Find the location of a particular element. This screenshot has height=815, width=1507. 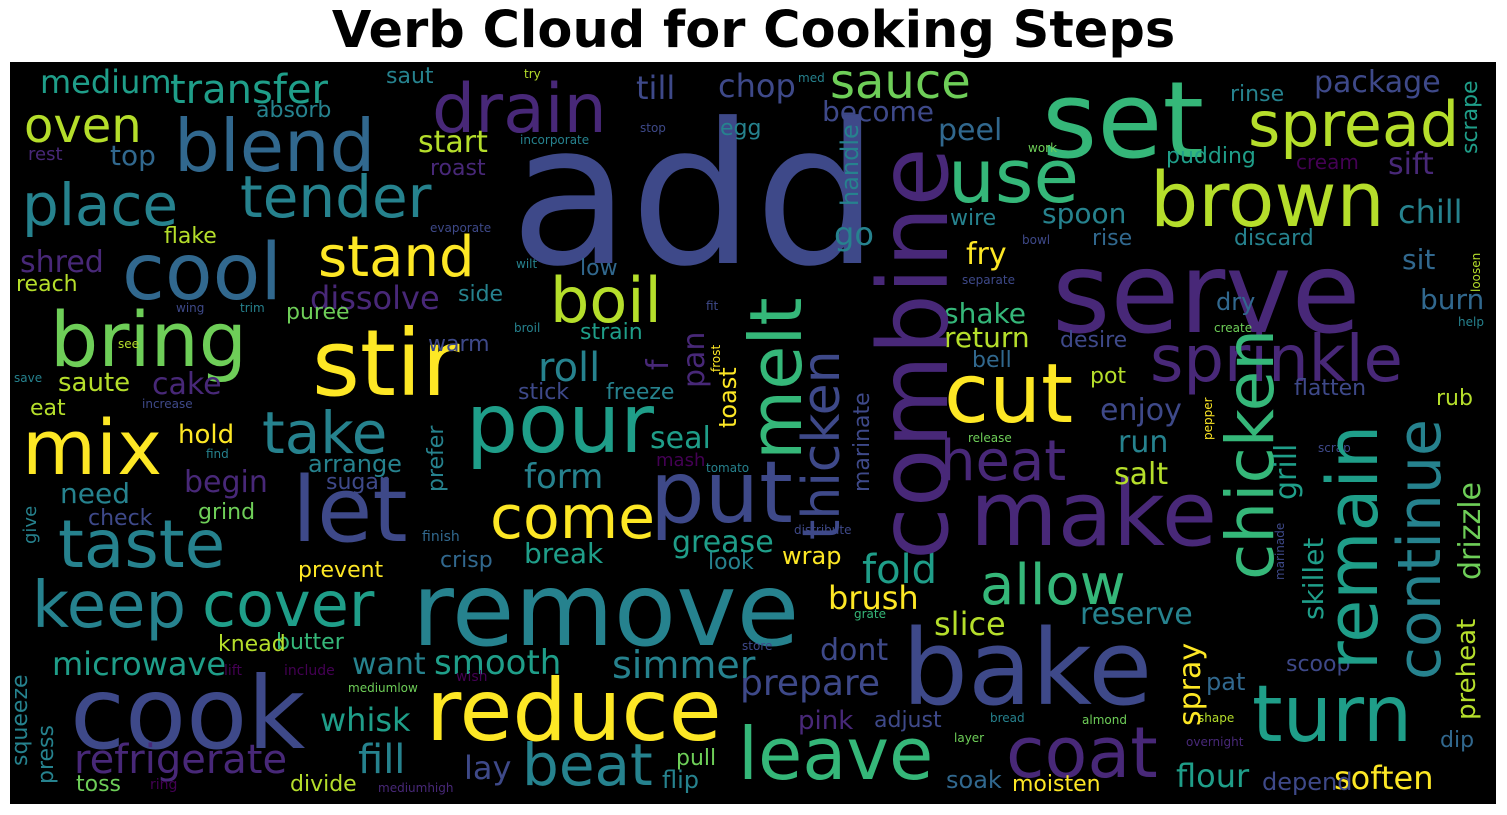

word-salt: salt is located at coordinates (1141, 474).